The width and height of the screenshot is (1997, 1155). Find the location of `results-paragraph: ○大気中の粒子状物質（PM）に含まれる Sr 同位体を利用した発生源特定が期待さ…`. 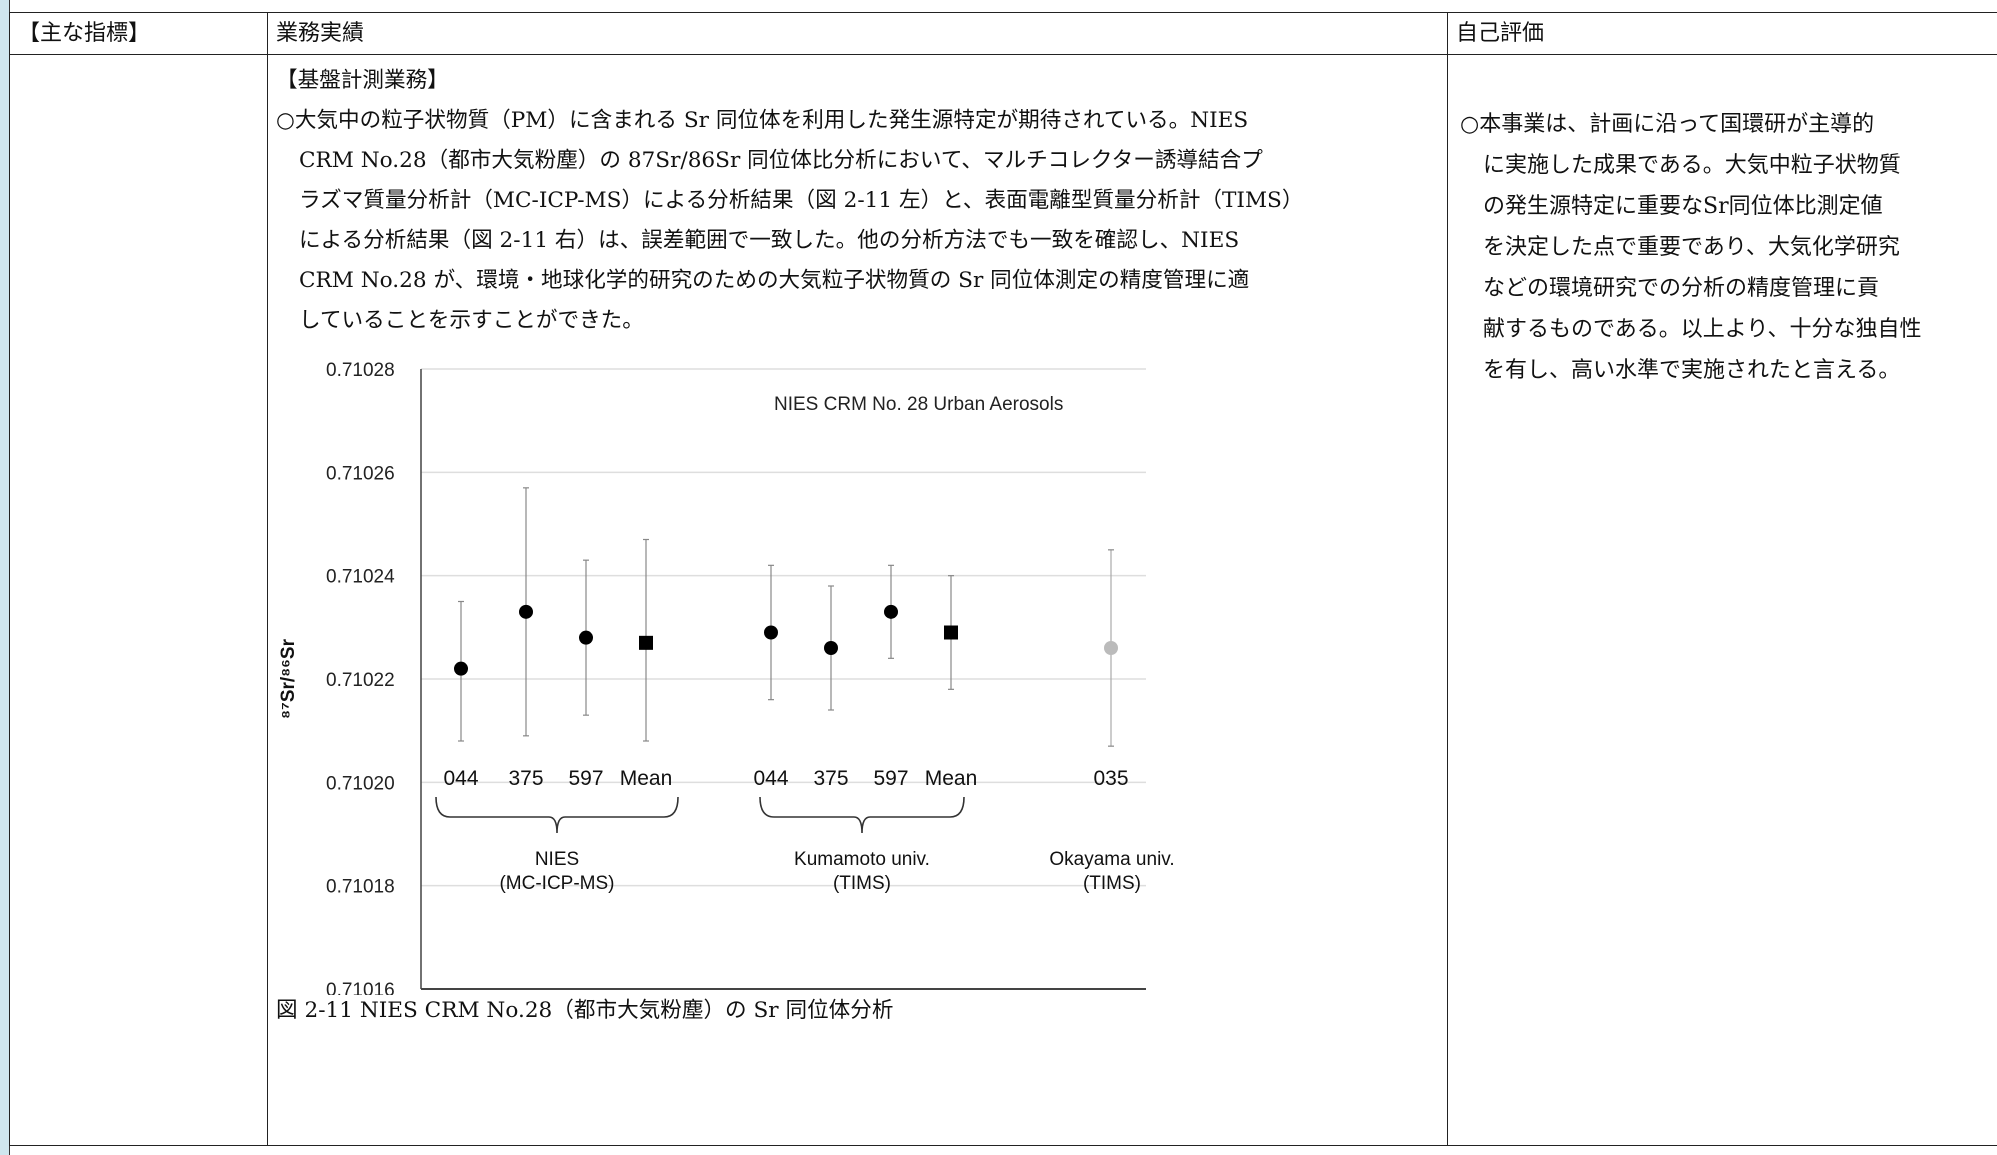

results-paragraph: ○大気中の粒子状物質（PM）に含まれる Sr 同位体を利用した発生源特定が期待さ… is located at coordinates (856, 221).